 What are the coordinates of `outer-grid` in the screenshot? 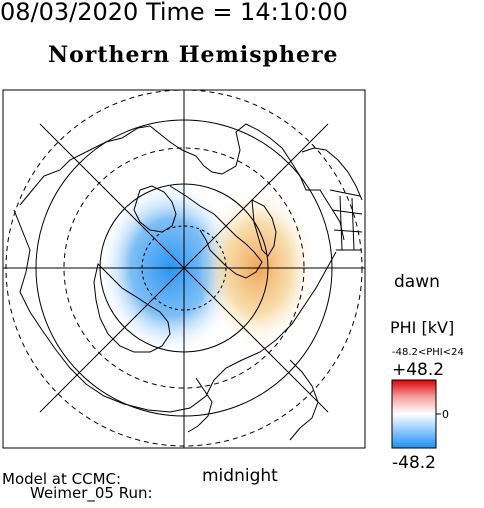 It's located at (346, 220).